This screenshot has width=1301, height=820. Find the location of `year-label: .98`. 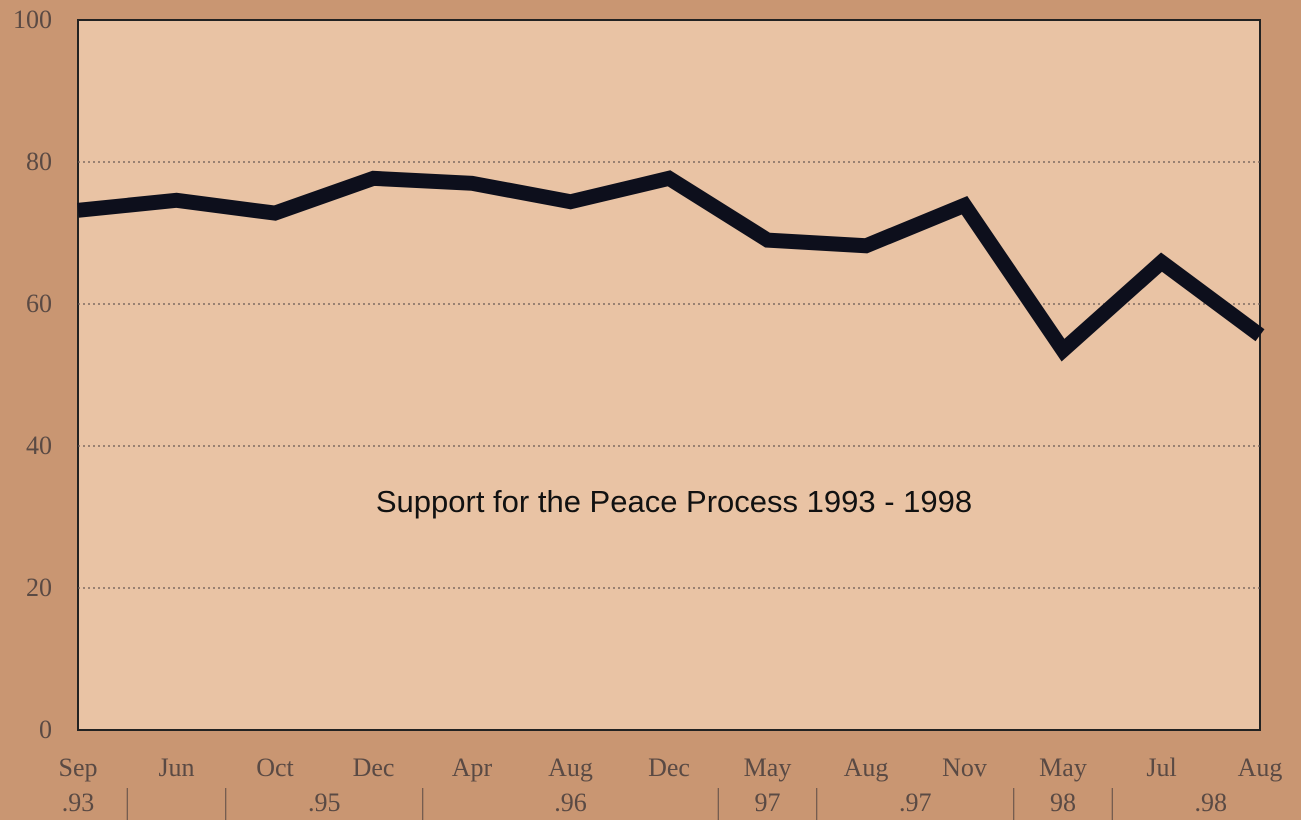

year-label: .98 is located at coordinates (1211, 802).